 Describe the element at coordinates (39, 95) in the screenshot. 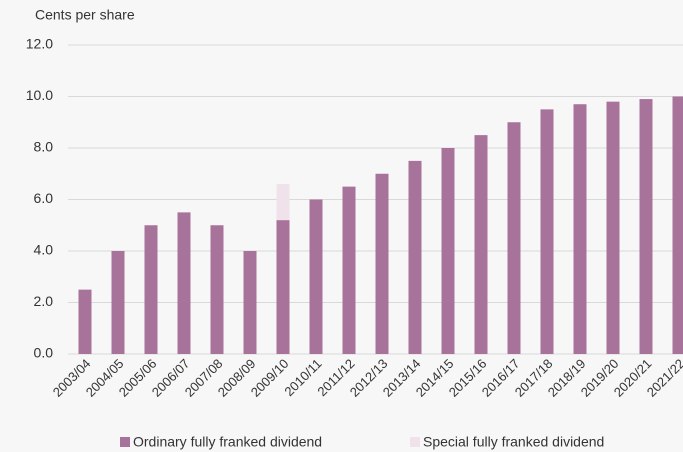

I see `y-tick-label: 10.0` at that location.